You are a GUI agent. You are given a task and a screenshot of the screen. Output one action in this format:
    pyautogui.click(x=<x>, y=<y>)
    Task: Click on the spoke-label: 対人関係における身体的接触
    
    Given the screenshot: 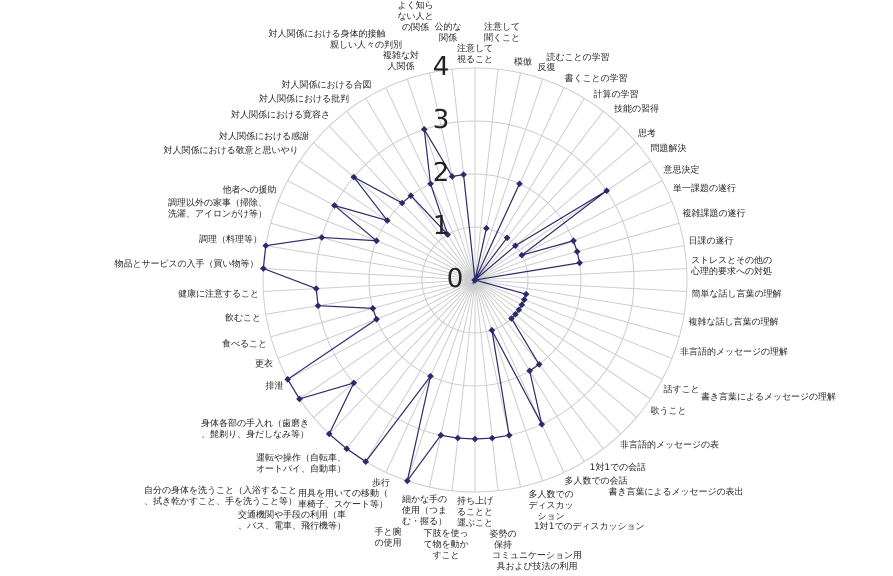 What is the action you would take?
    pyautogui.click(x=327, y=34)
    